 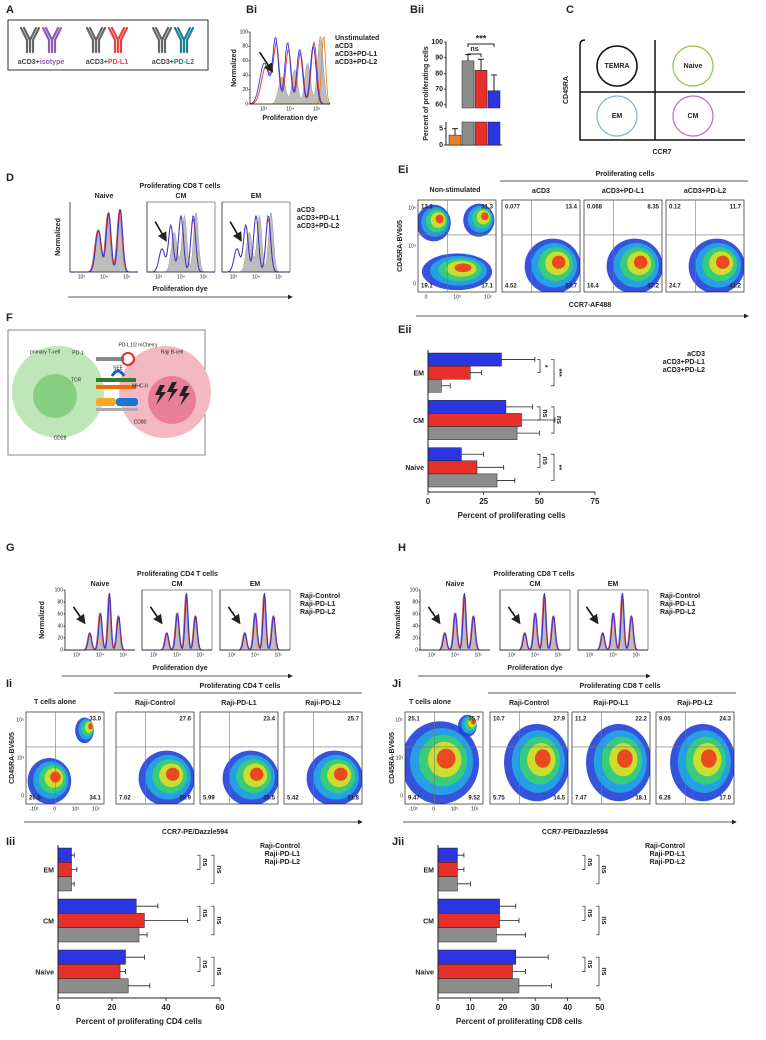 I want to click on subset-label: EM, so click(x=613, y=584).